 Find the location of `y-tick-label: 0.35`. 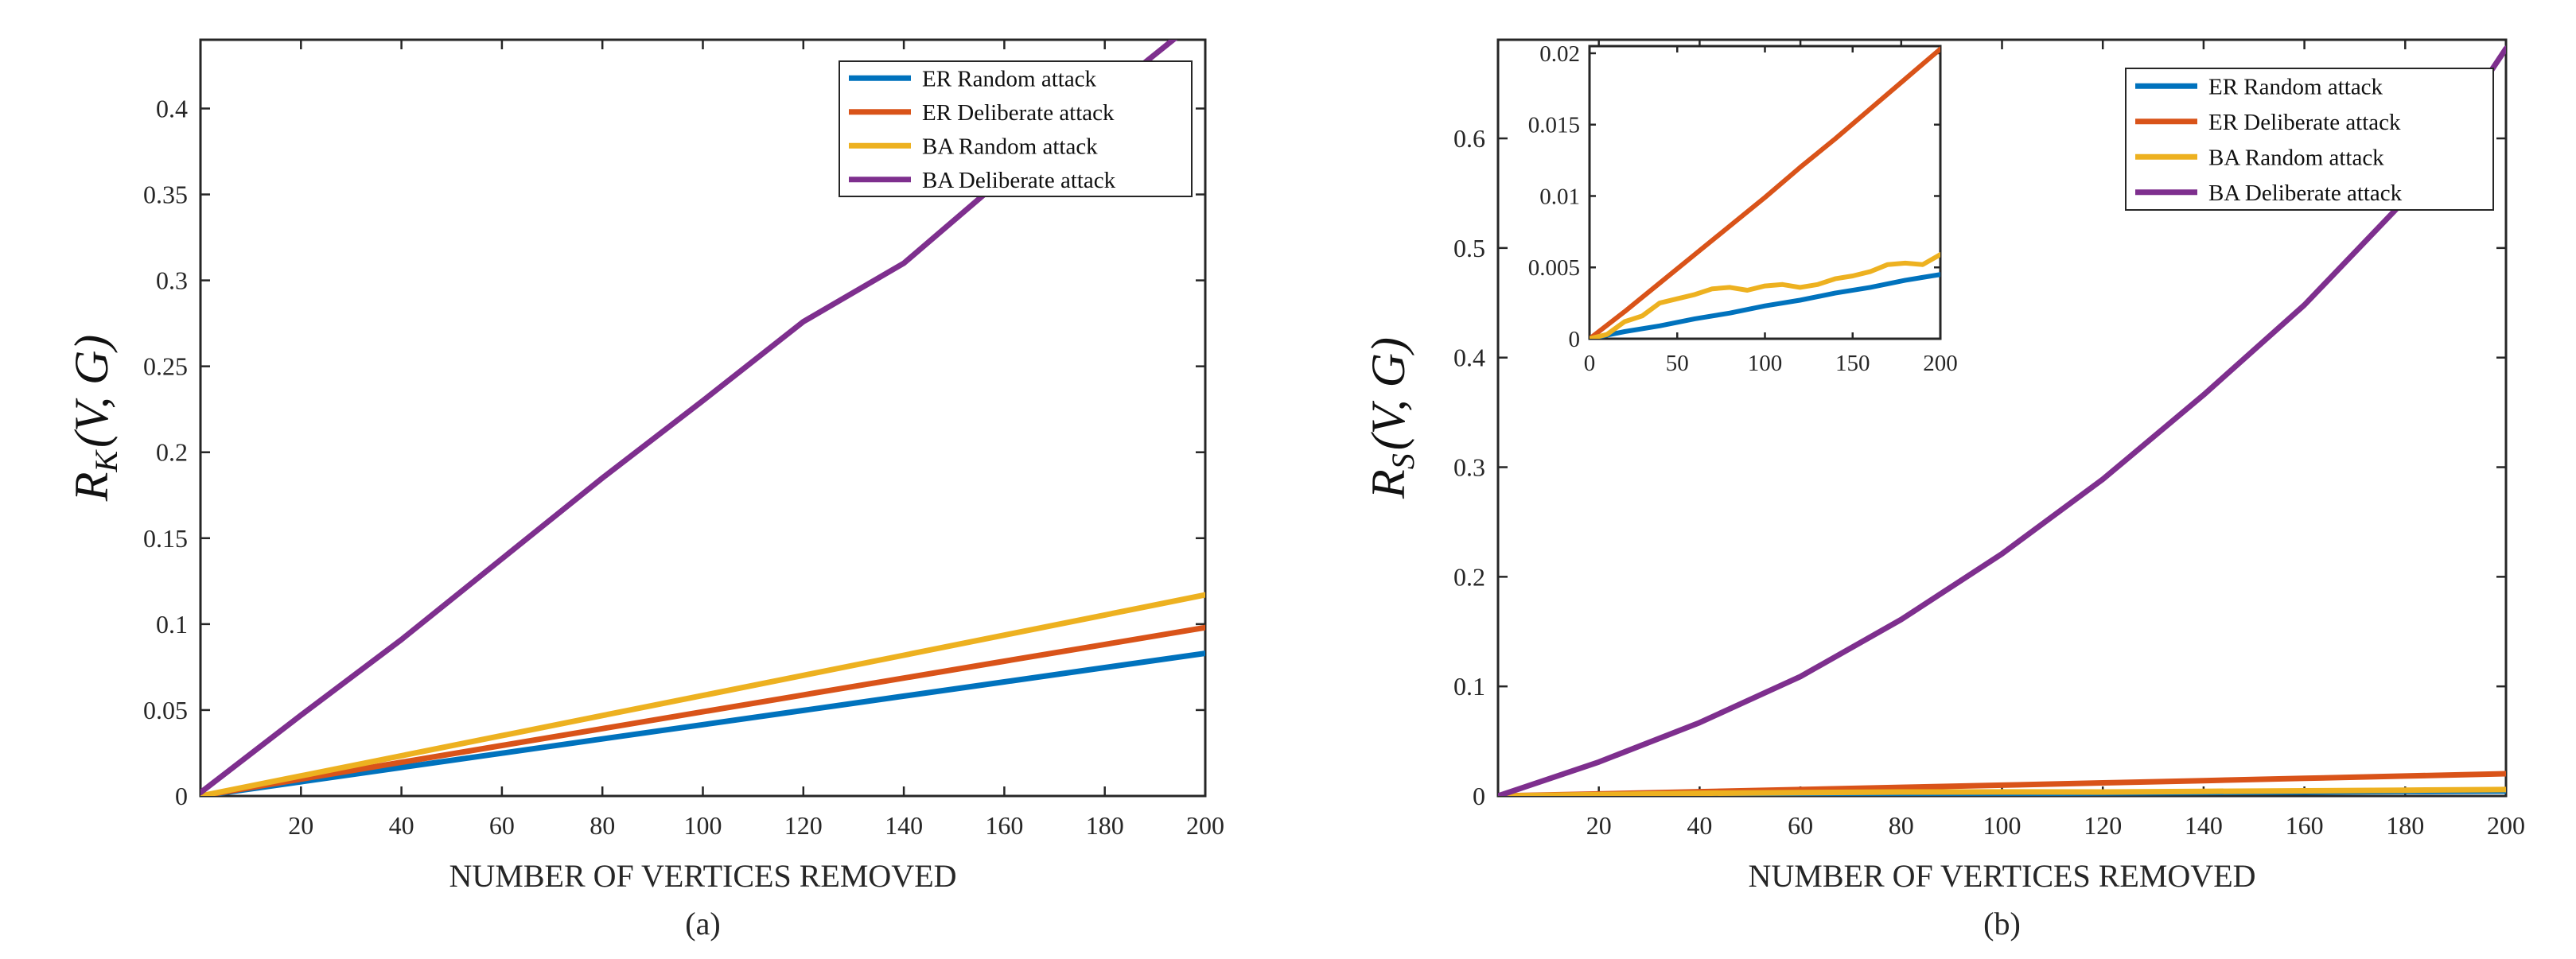

y-tick-label: 0.35 is located at coordinates (165, 195).